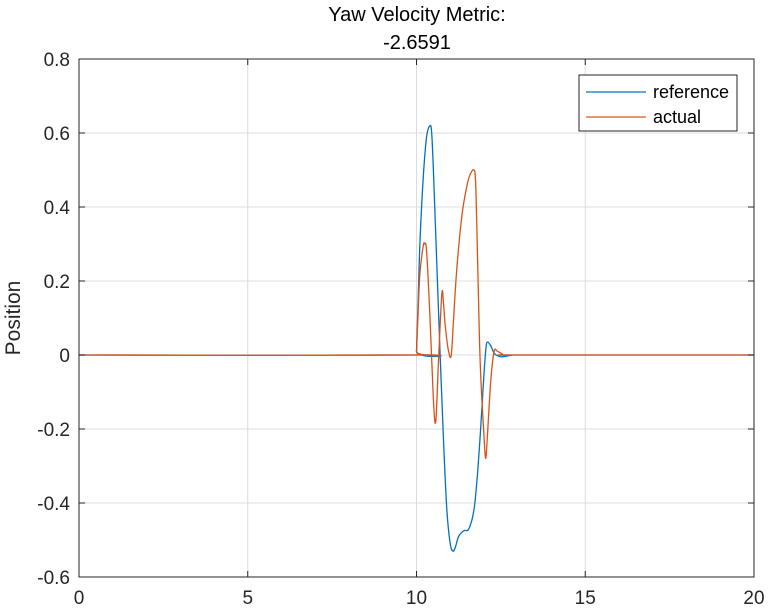 The image size is (769, 610). Describe the element at coordinates (79, 598) in the screenshot. I see `x-tick-label: 0` at that location.